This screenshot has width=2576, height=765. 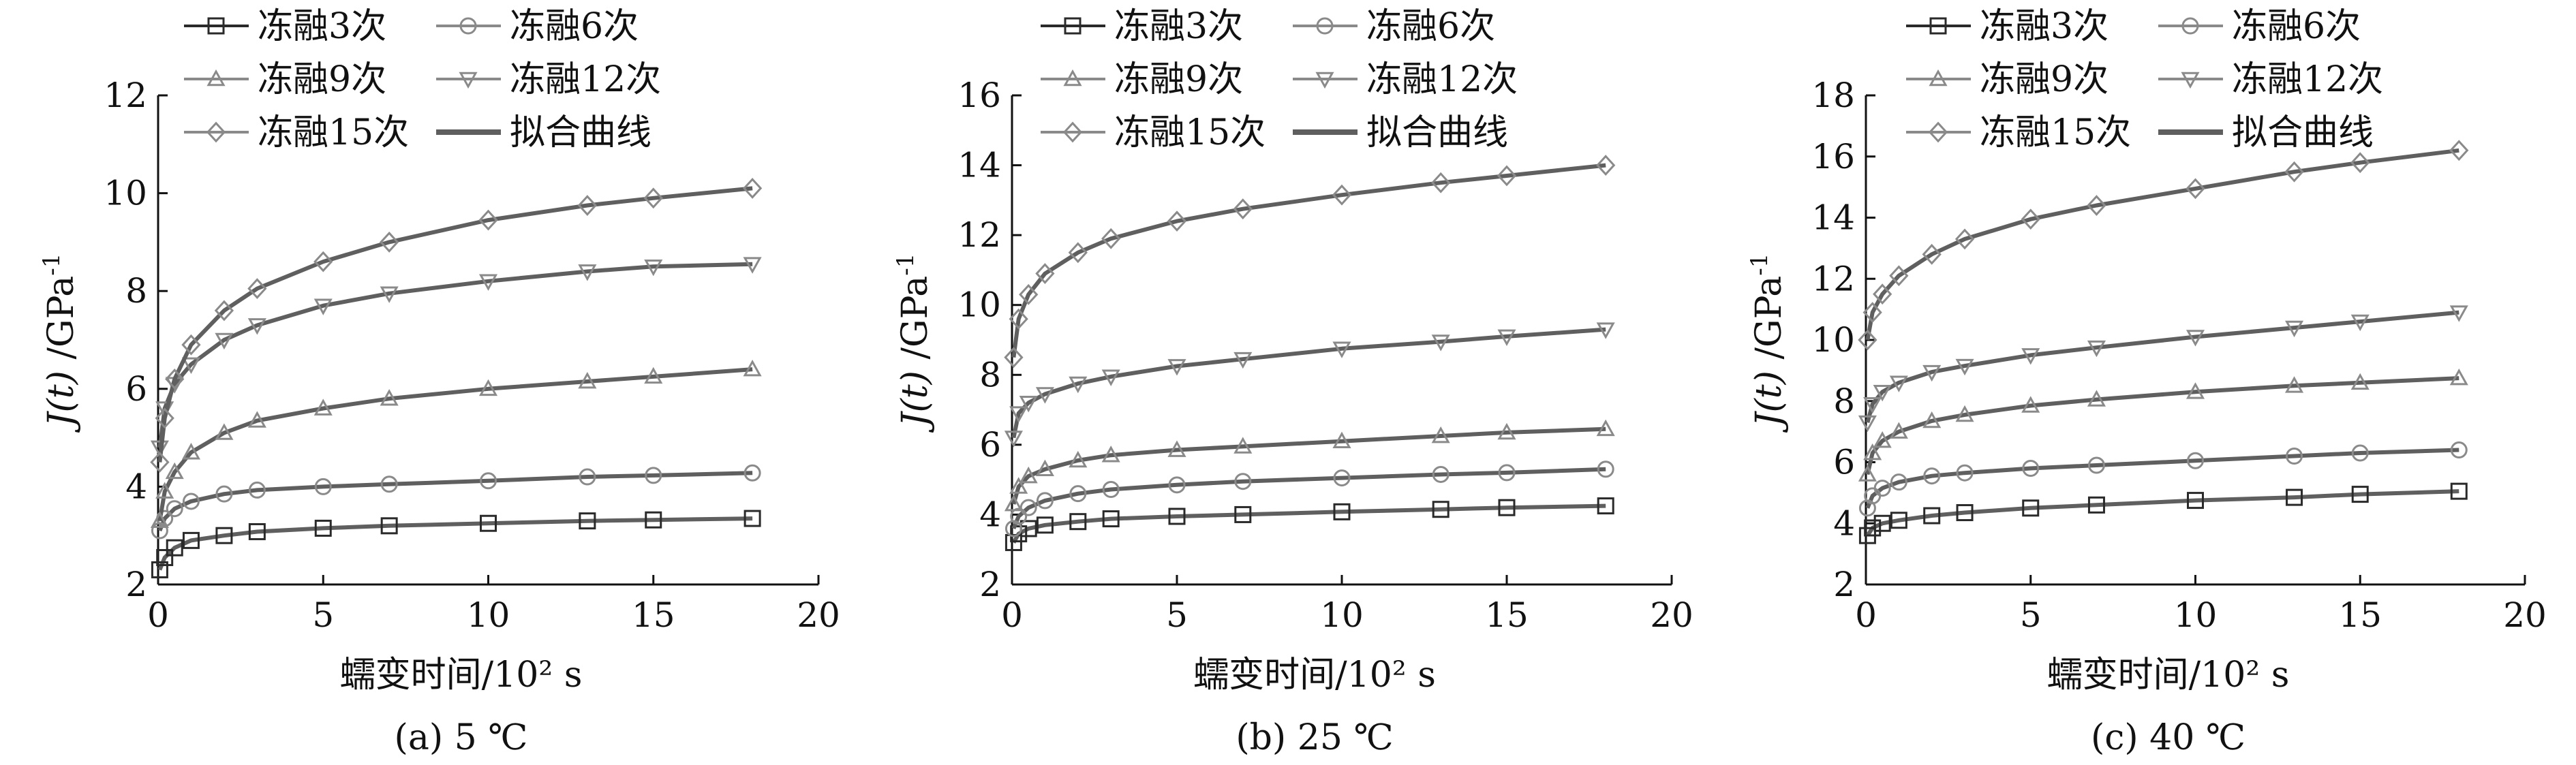 I want to click on x-tick-label: 0, so click(x=158, y=615).